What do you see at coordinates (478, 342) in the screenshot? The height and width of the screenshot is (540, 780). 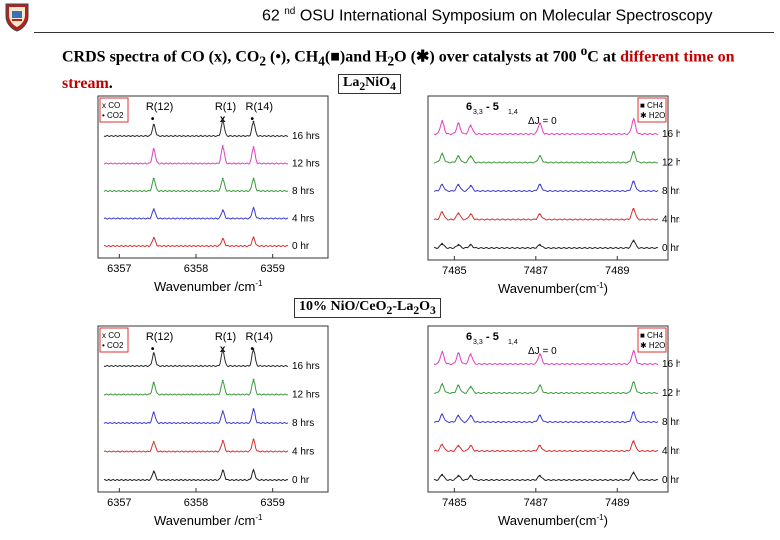 I see `band-subscript: 3,3` at bounding box center [478, 342].